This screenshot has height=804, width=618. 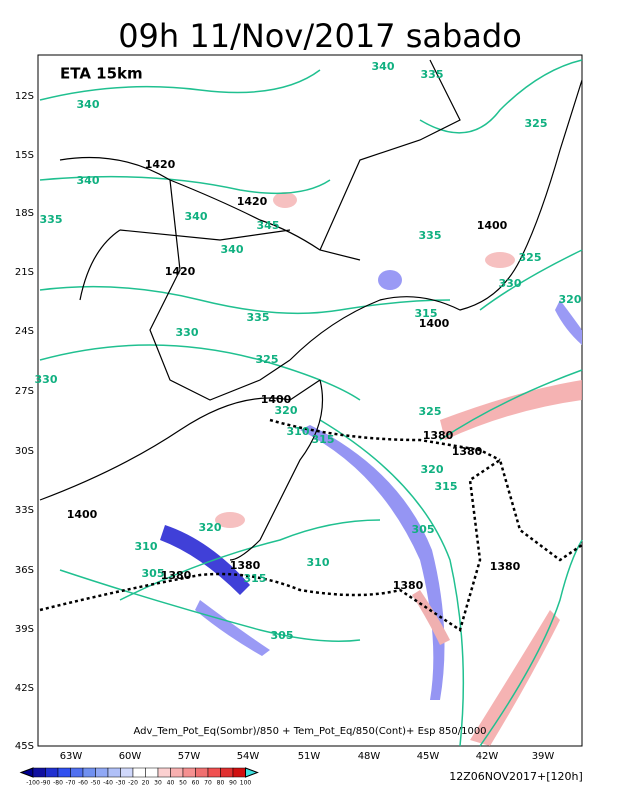 What do you see at coordinates (24, 421) in the screenshot?
I see `latitude-labels: 12S 15S 18S 21S 24S 27S 30S 33S 36S 39S 42S 45S` at bounding box center [24, 421].